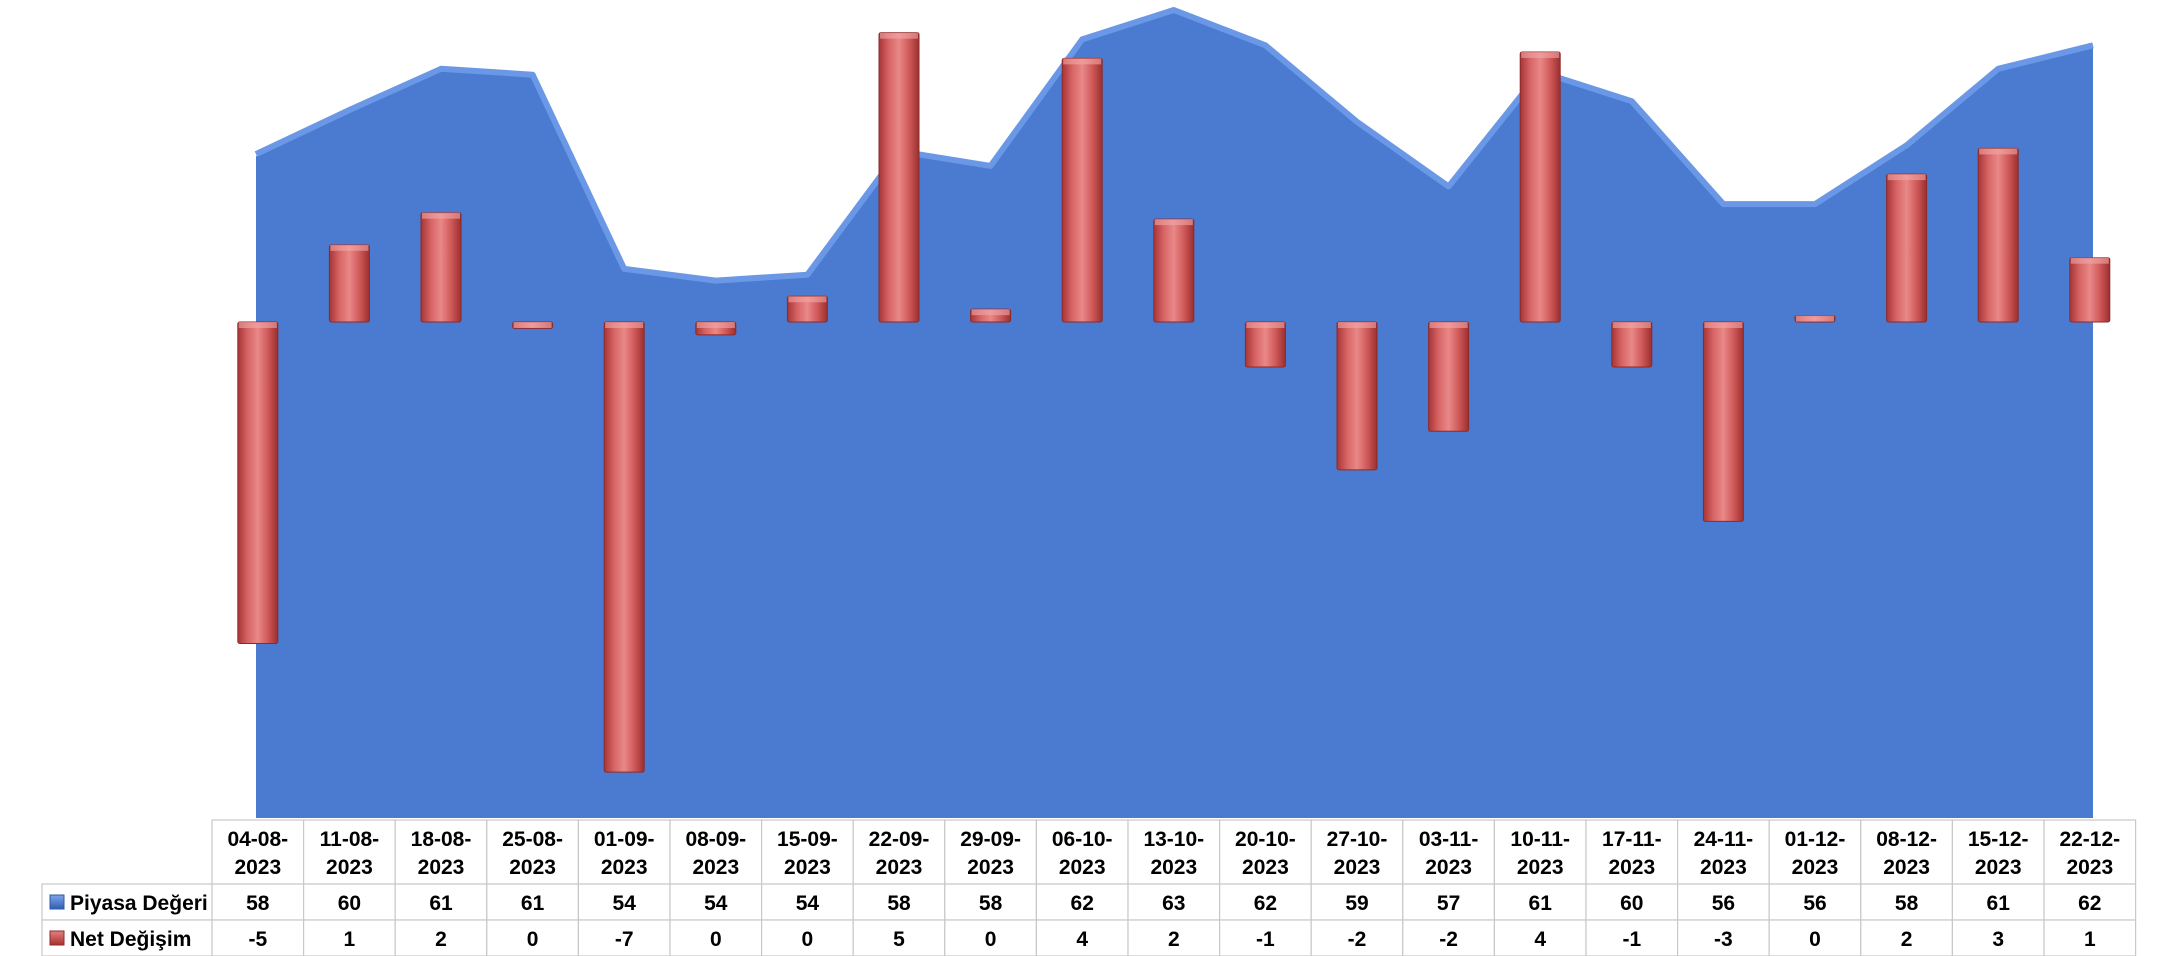  What do you see at coordinates (899, 839) in the screenshot?
I see `x-tick-label: 22-09-` at bounding box center [899, 839].